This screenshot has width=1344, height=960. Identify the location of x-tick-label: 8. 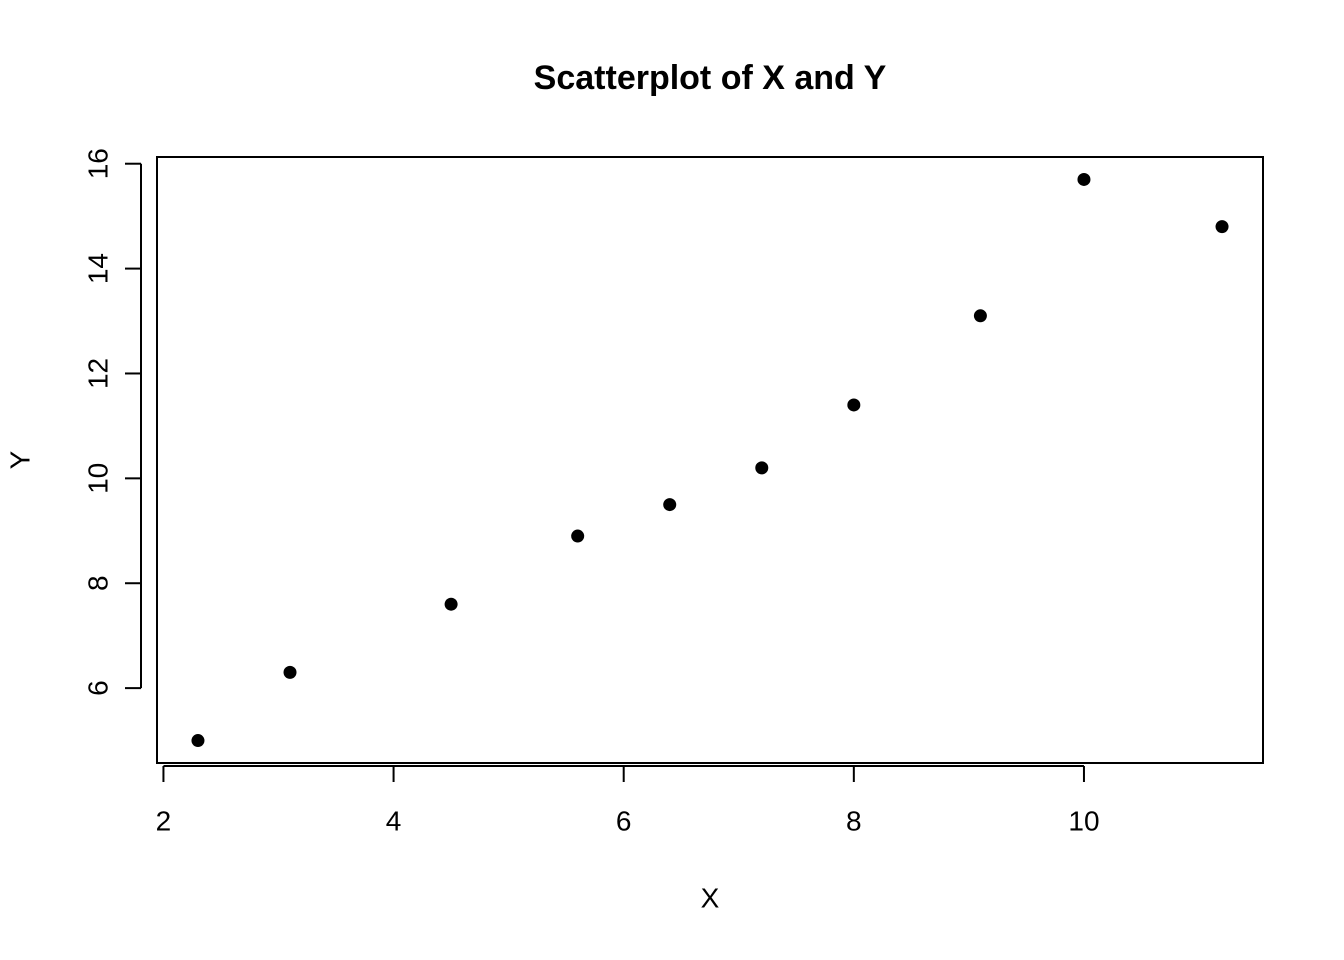
(854, 820).